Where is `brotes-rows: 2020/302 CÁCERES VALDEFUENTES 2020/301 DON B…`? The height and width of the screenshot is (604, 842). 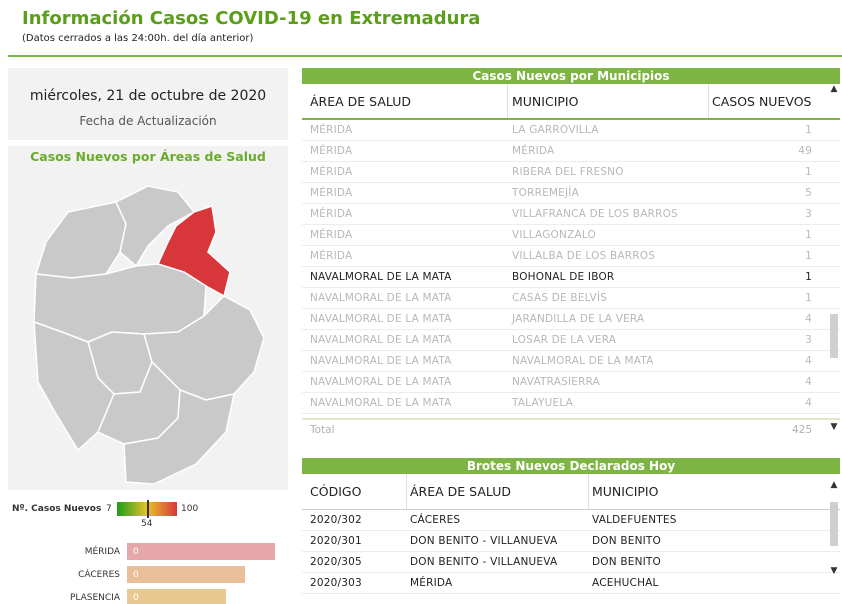
brotes-rows: 2020/302 CÁCERES VALDEFUENTES 2020/301 DON B… is located at coordinates (571, 552).